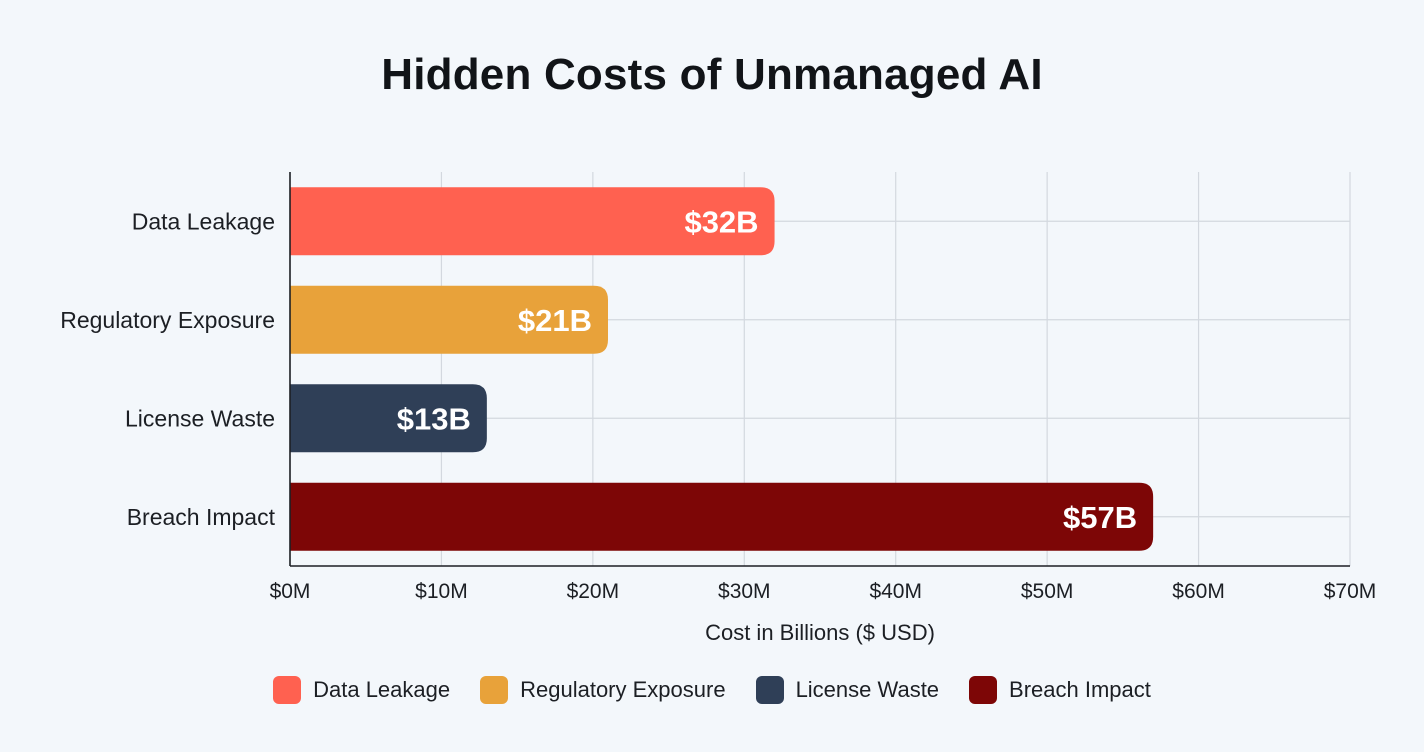 This screenshot has width=1424, height=752. Describe the element at coordinates (820, 632) in the screenshot. I see `x-axis-title: Cost in Billions ($ USD)` at that location.